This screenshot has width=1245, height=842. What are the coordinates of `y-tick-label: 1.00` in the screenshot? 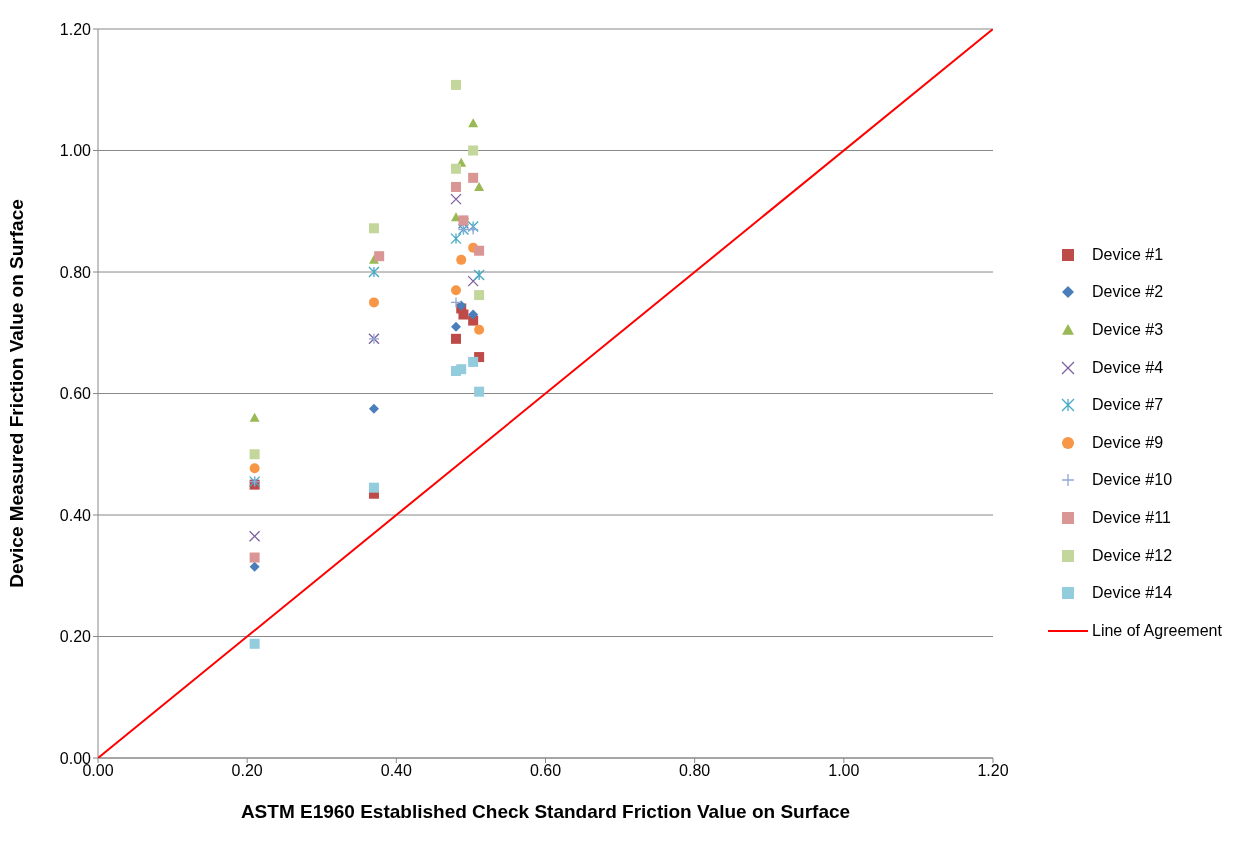 It's located at (75, 151).